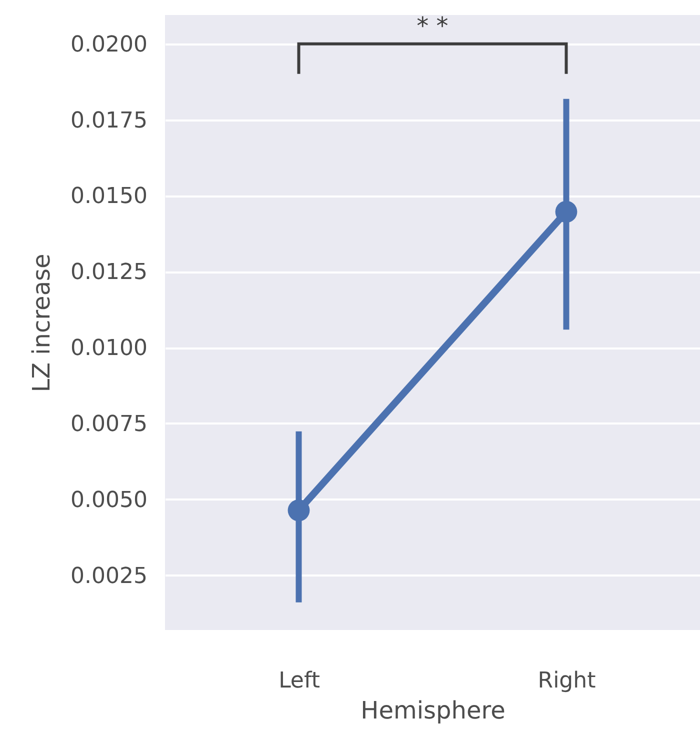 This screenshot has height=739, width=700. I want to click on y-tick-label: 0.0050, so click(109, 500).